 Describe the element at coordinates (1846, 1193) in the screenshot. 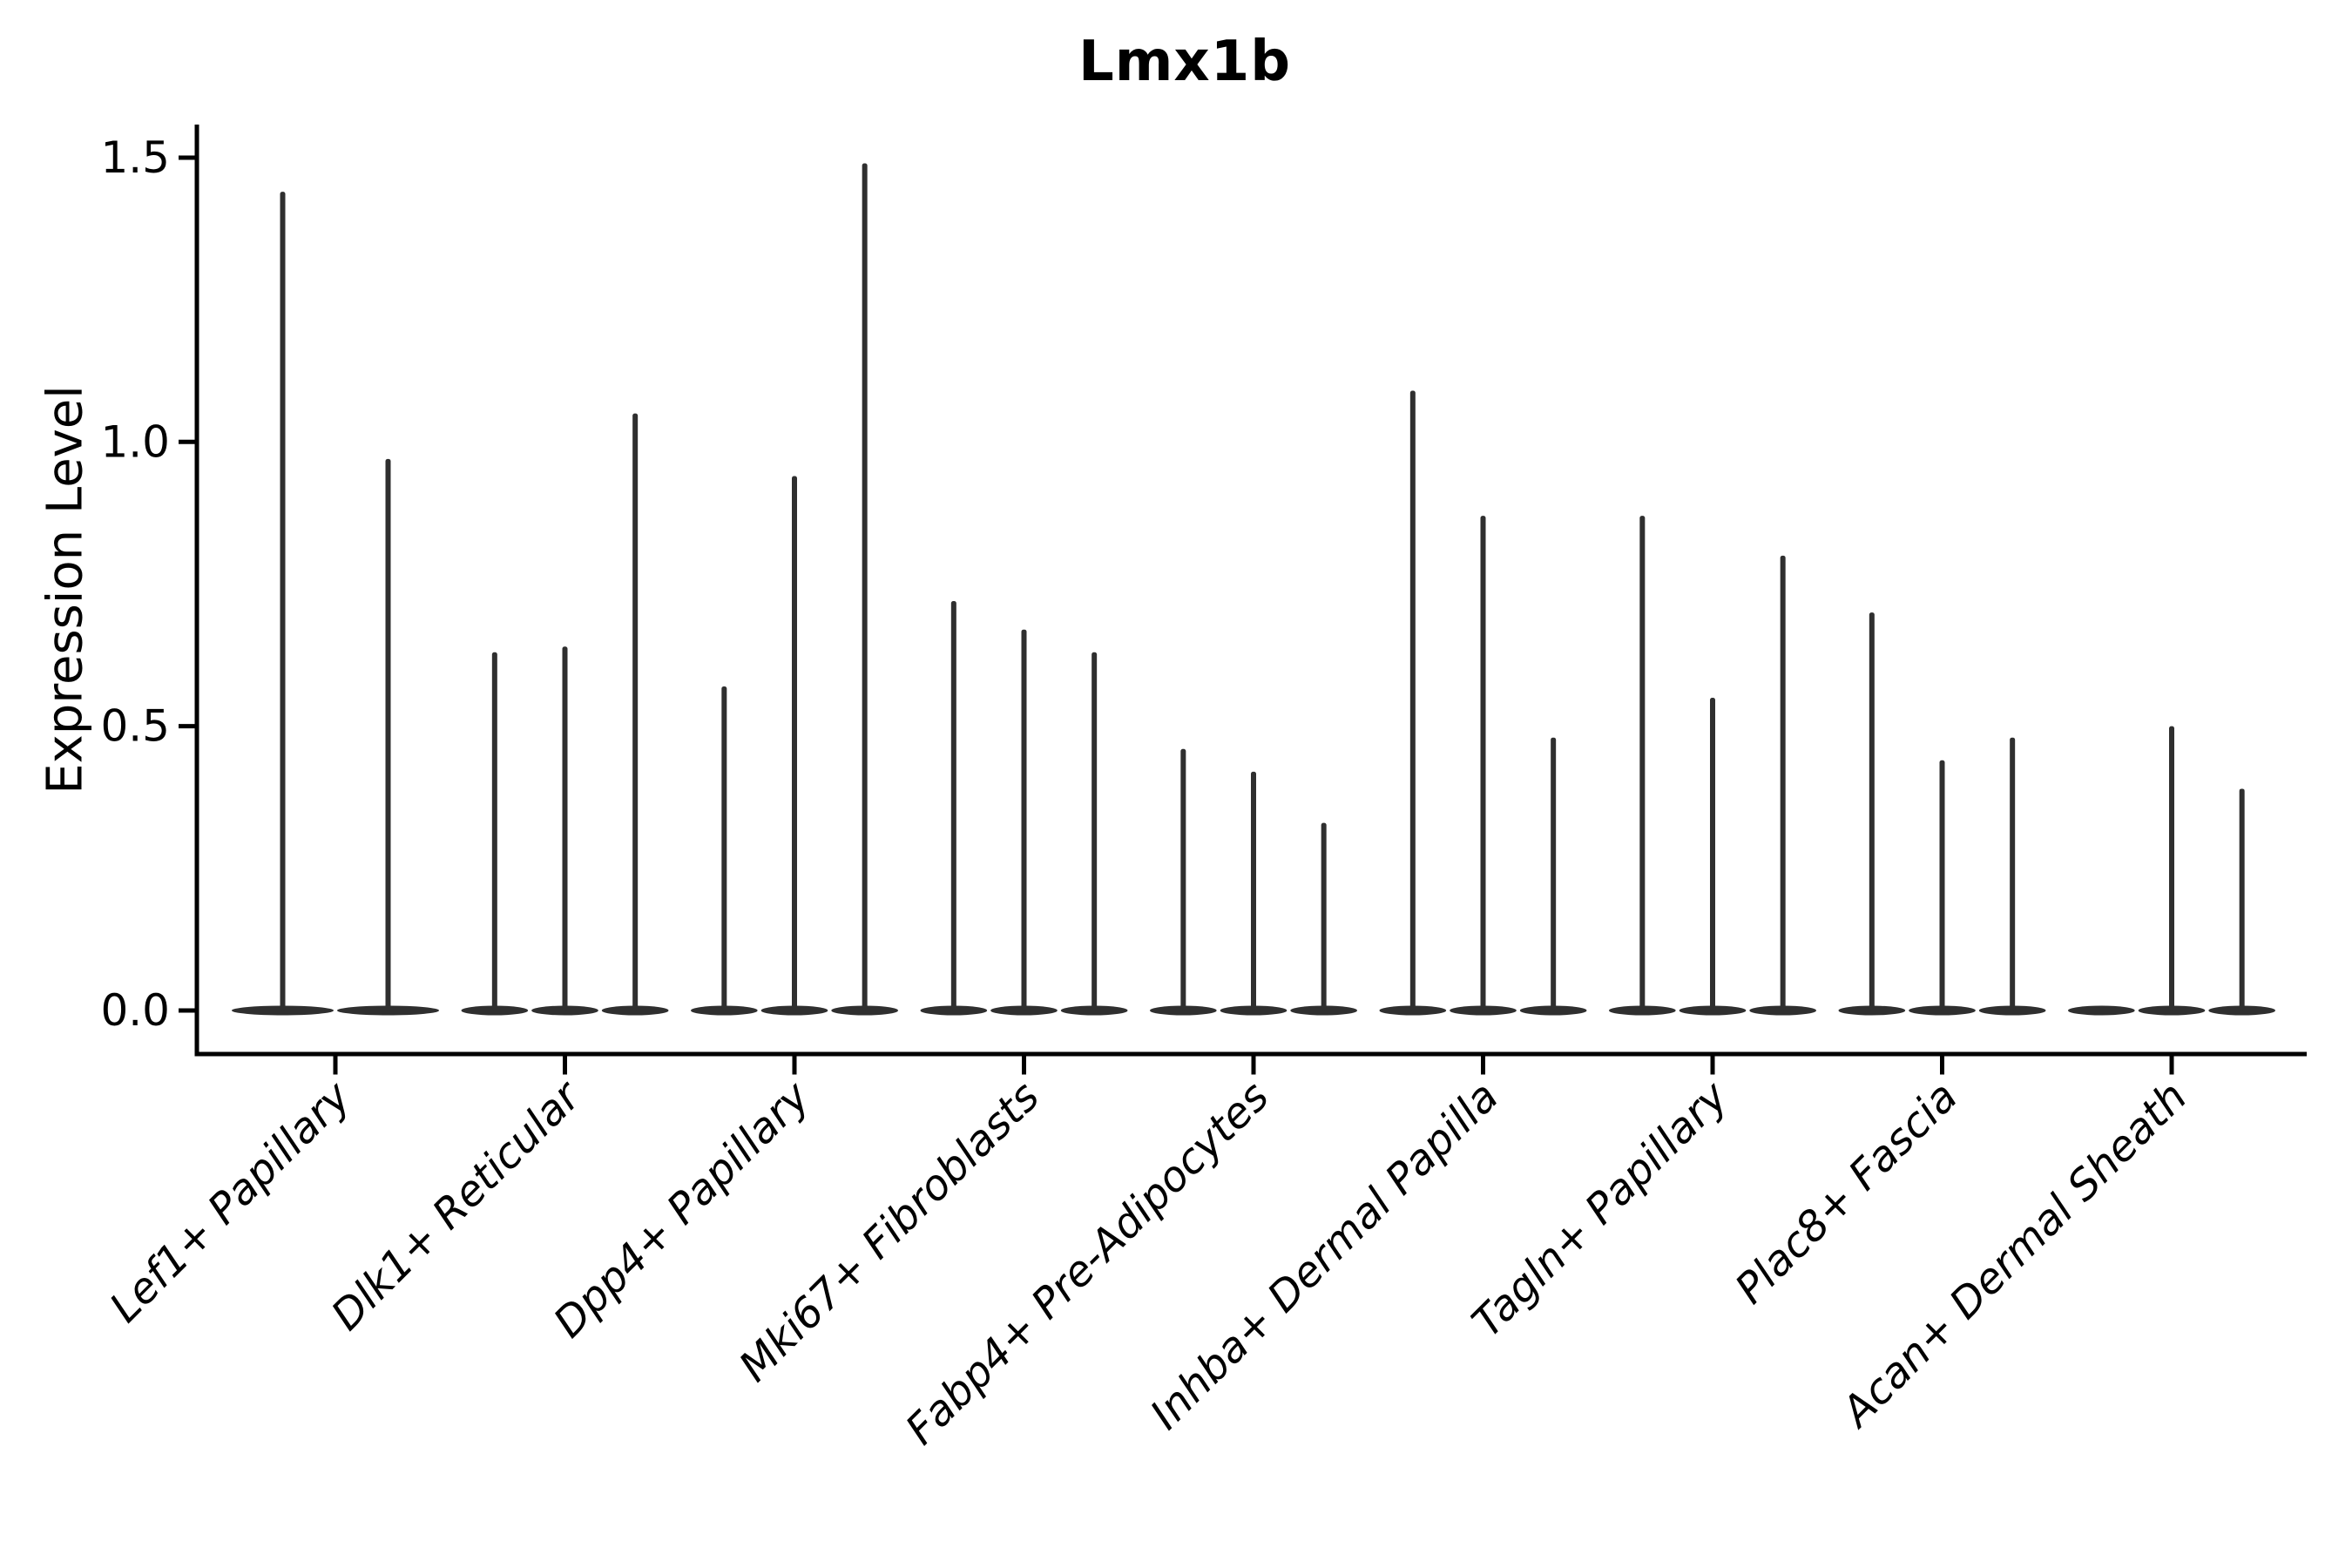

I see `x-tick-label: Plac8+ Fascia` at that location.